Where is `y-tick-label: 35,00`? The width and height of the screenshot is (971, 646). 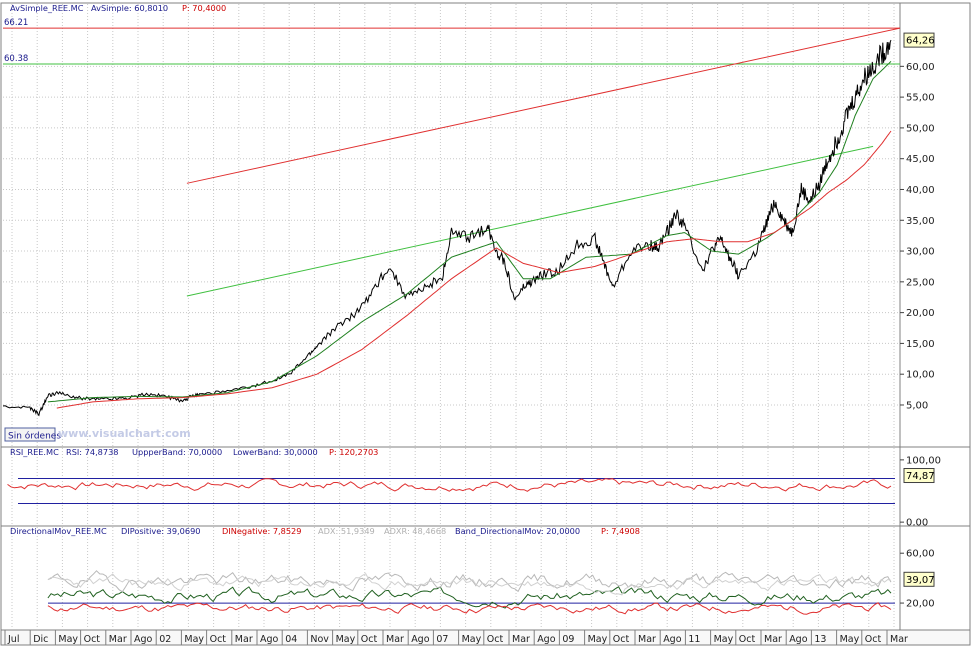 y-tick-label: 35,00 is located at coordinates (920, 221).